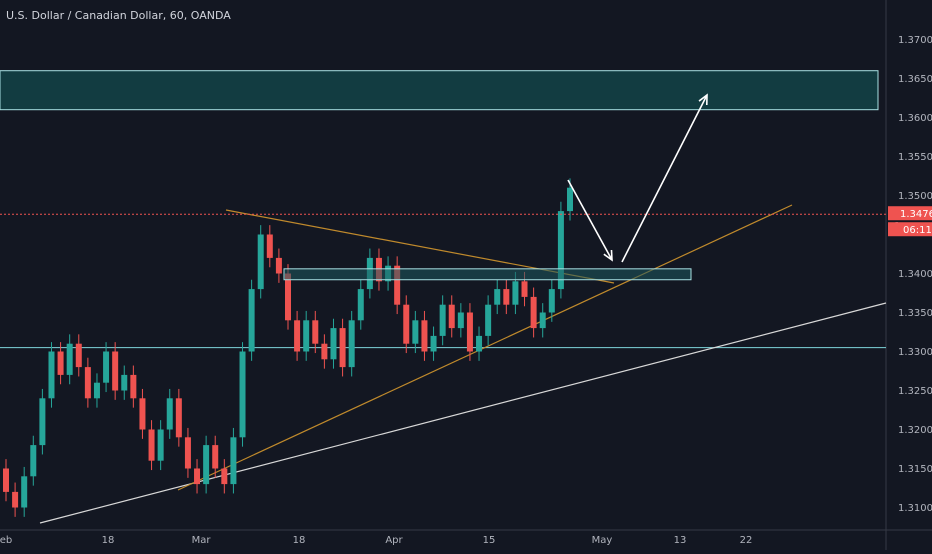 Image resolution: width=932 pixels, height=554 pixels. Describe the element at coordinates (915, 430) in the screenshot. I see `price-tick-label: 1.32000` at that location.